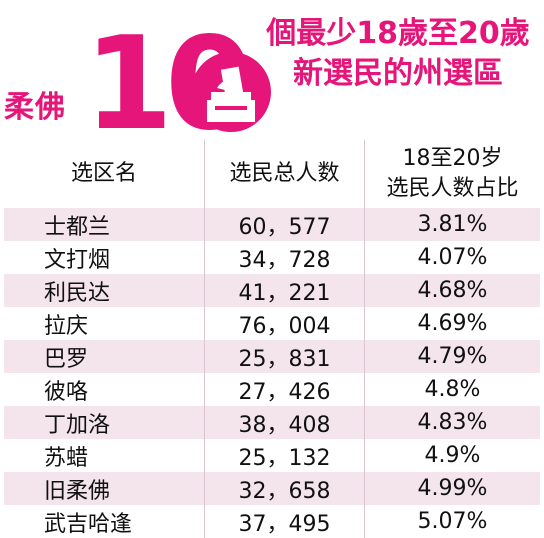  Describe the element at coordinates (284, 422) in the screenshot. I see `total-voters: 38，408` at that location.